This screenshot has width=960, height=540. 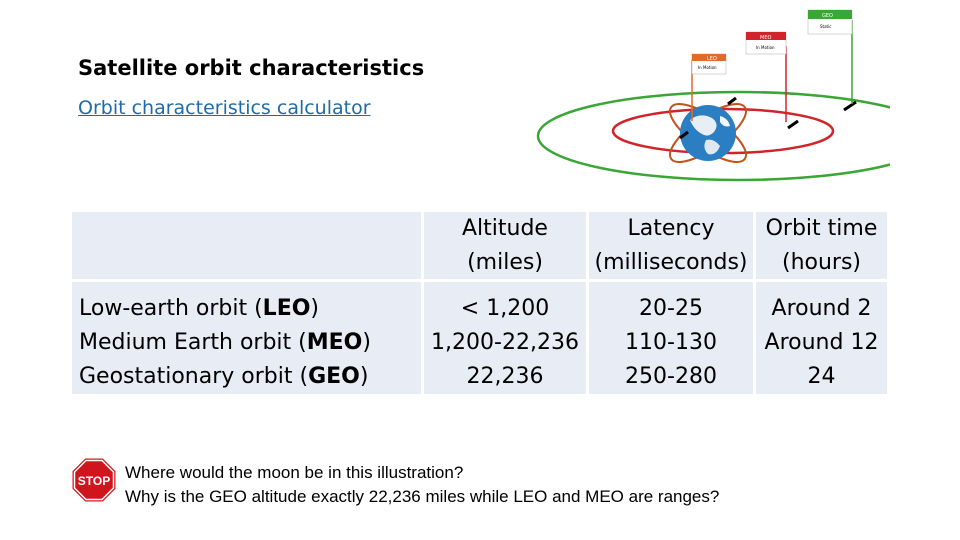 I want to click on flag-label: LEO, so click(x=712, y=59).